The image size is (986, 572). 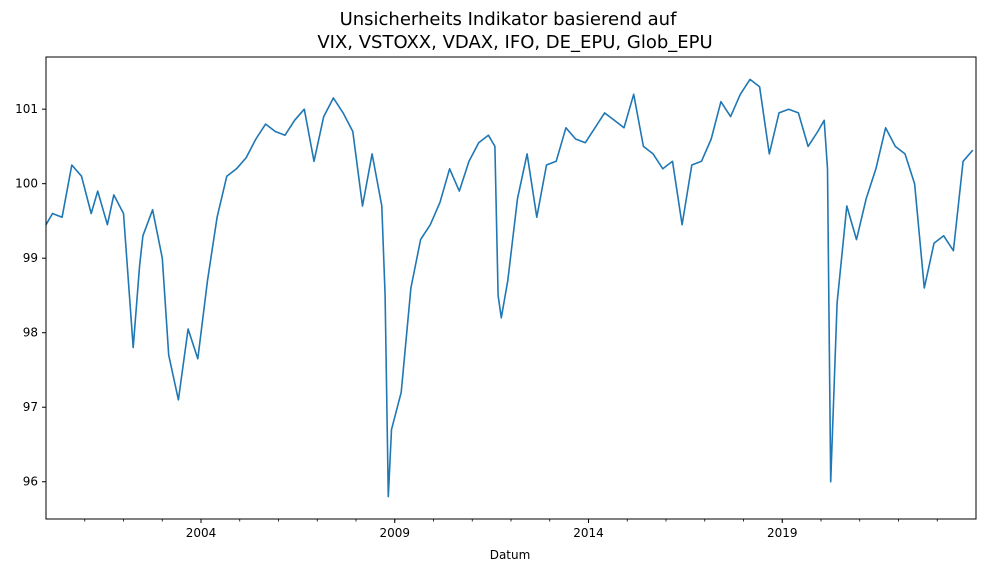 What do you see at coordinates (26, 109) in the screenshot?
I see `y-tick-label: 101` at bounding box center [26, 109].